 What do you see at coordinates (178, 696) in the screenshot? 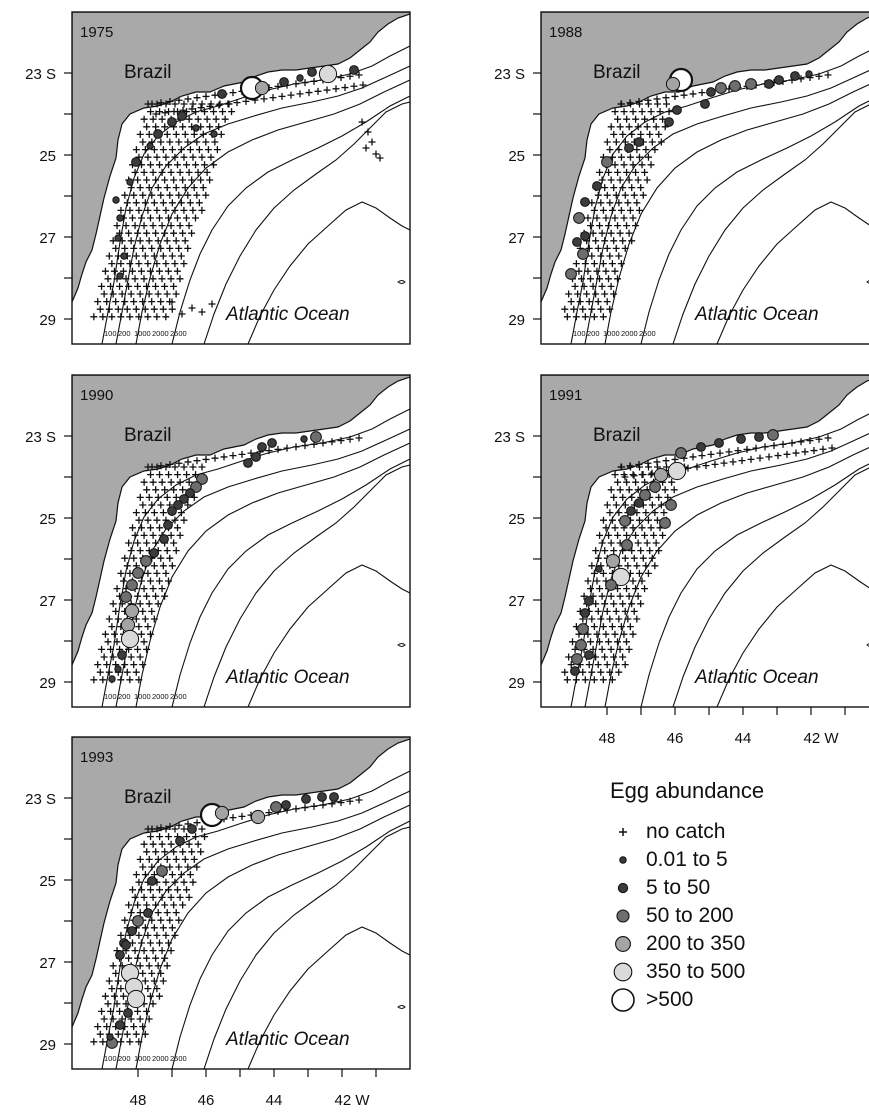
I see `isobath-depth-label: 2500` at bounding box center [178, 696].